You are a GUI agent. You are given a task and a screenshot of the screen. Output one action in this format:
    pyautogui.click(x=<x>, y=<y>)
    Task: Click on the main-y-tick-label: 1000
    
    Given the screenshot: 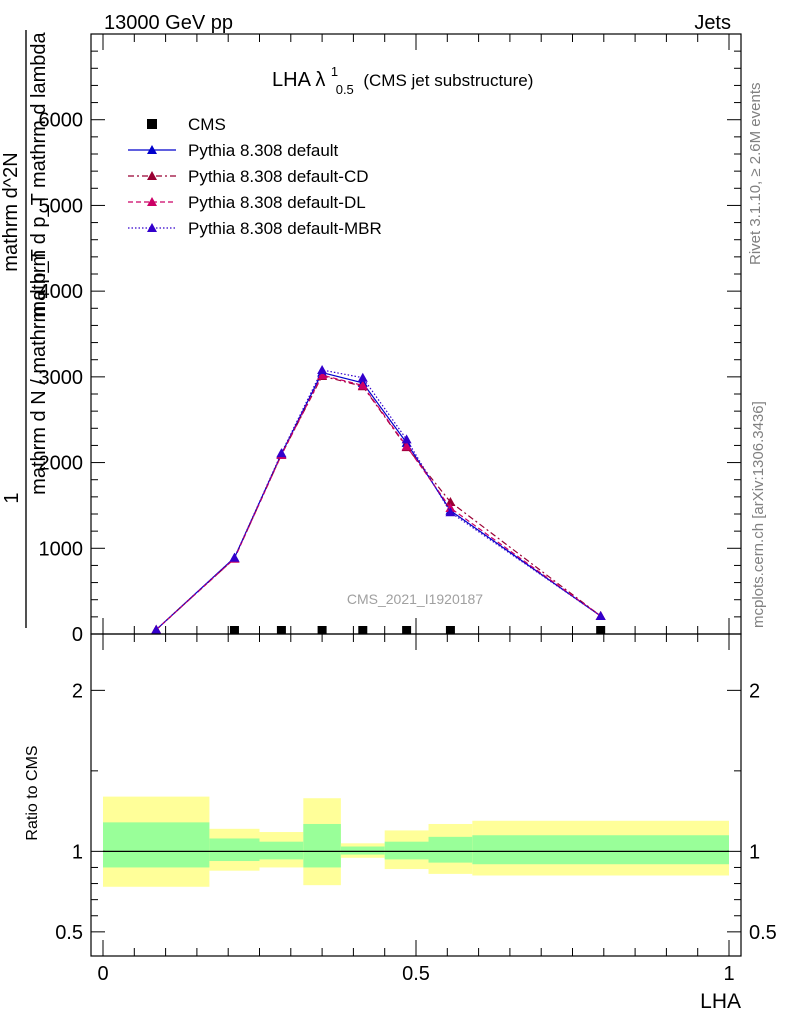 What is the action you would take?
    pyautogui.click(x=61, y=549)
    